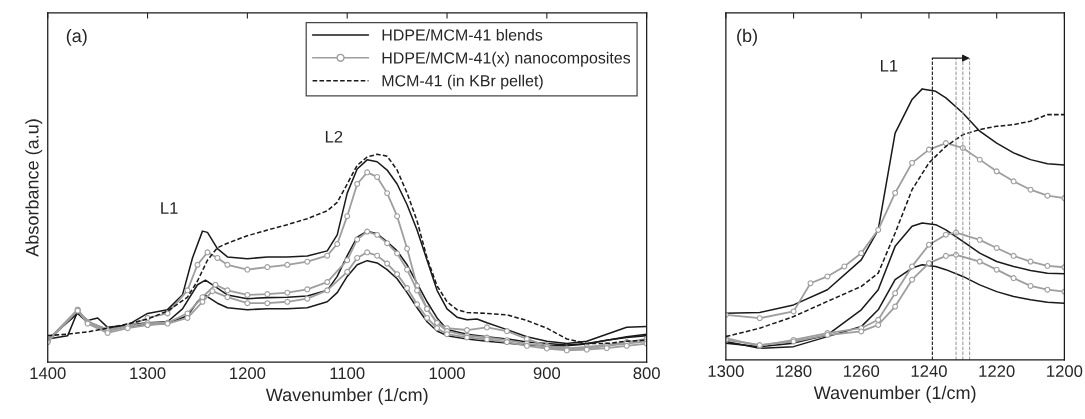  I want to click on x-tick-label: 1000, so click(447, 373).